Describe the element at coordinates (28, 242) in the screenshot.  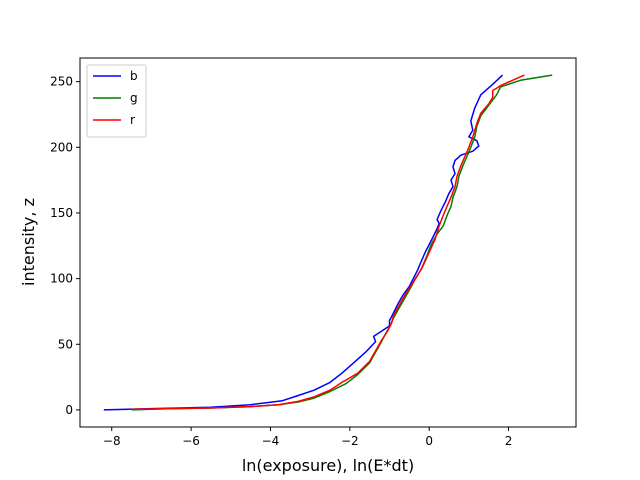
I see `y-axis-label: intensity, z` at that location.